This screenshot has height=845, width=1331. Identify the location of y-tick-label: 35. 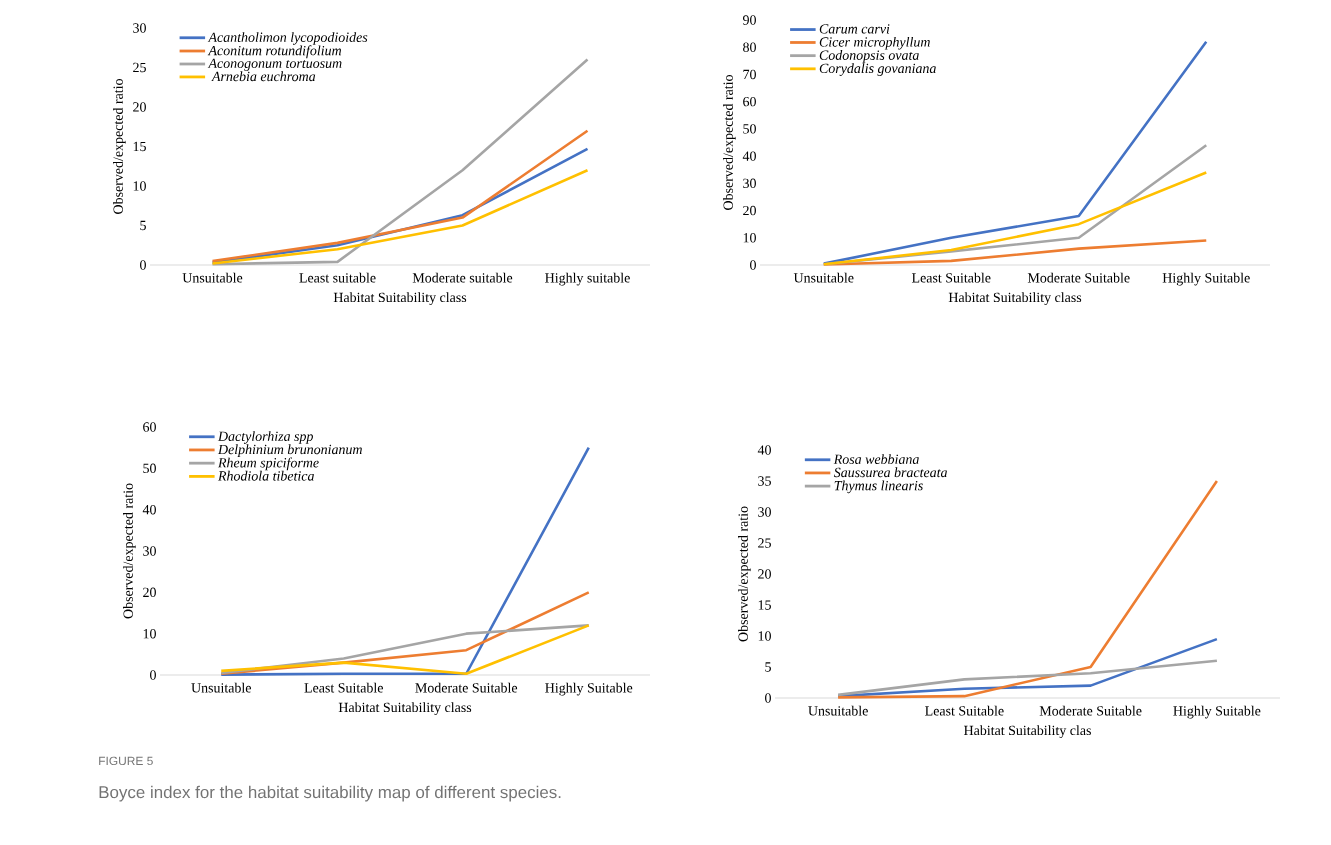
(764, 481).